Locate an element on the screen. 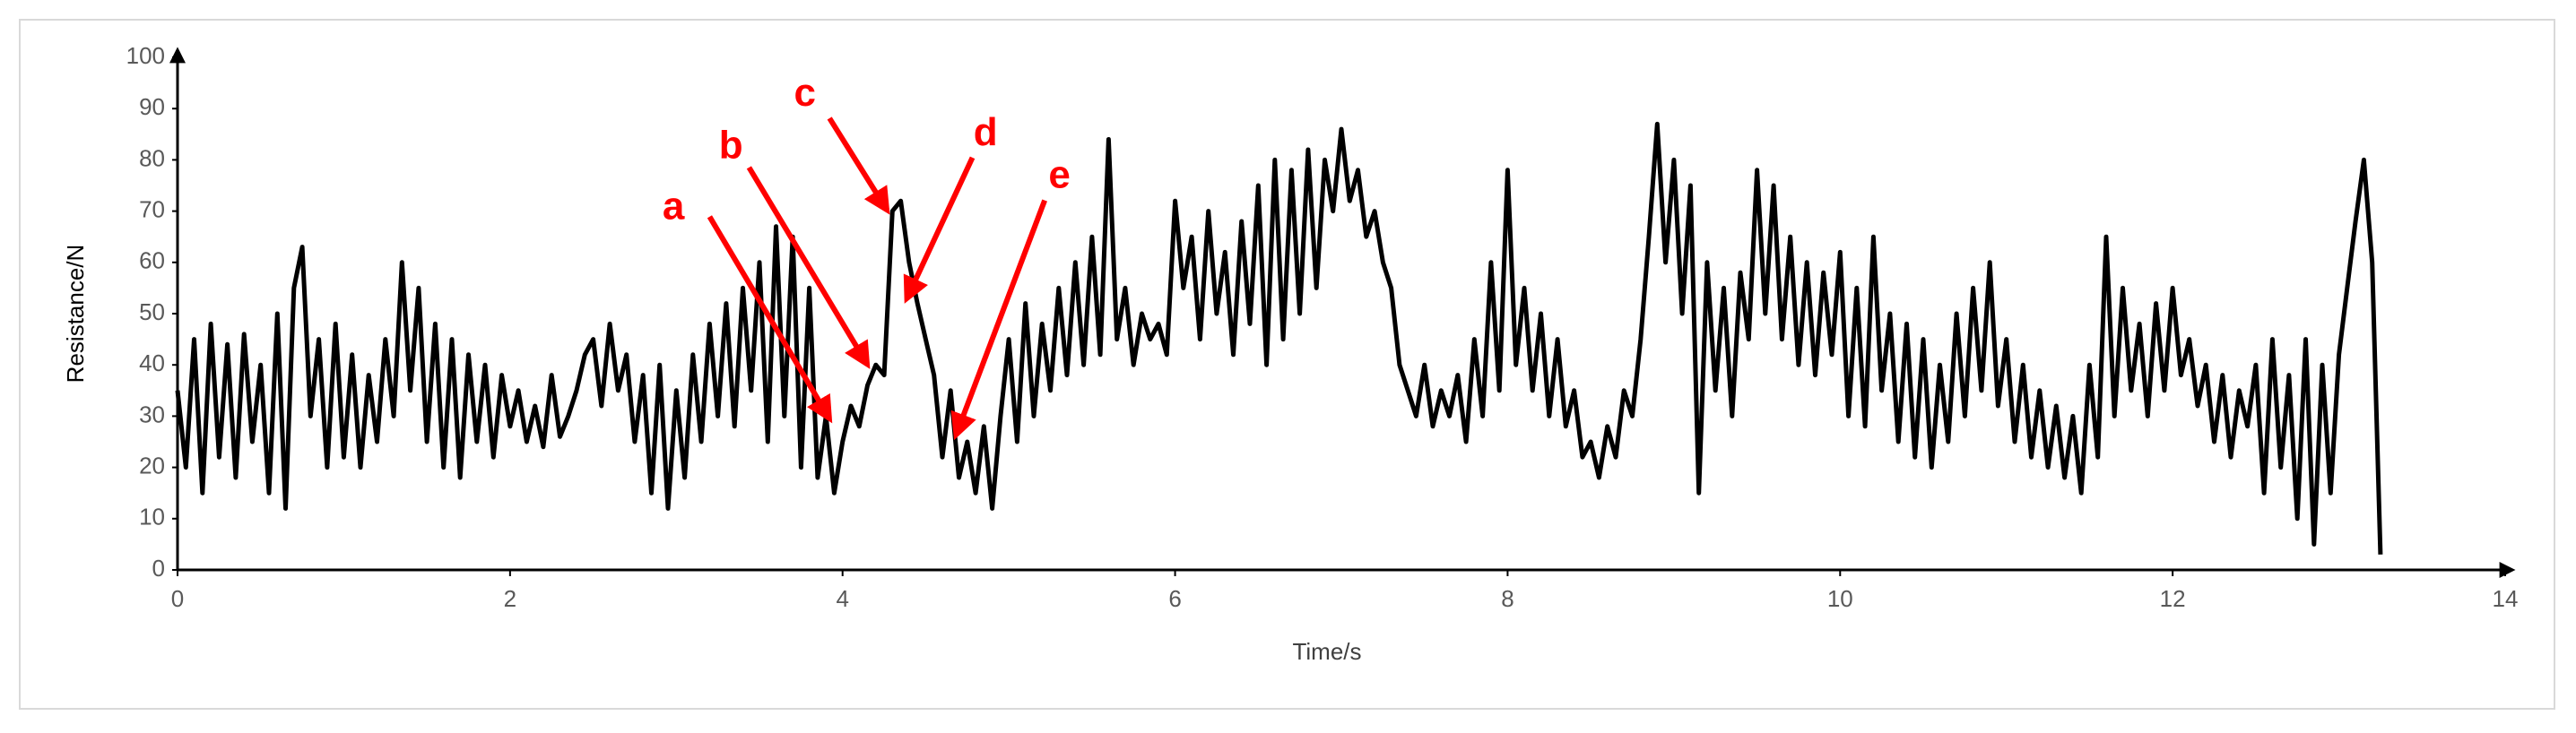 The height and width of the screenshot is (733, 2576). annotation: e is located at coordinates (1059, 174).